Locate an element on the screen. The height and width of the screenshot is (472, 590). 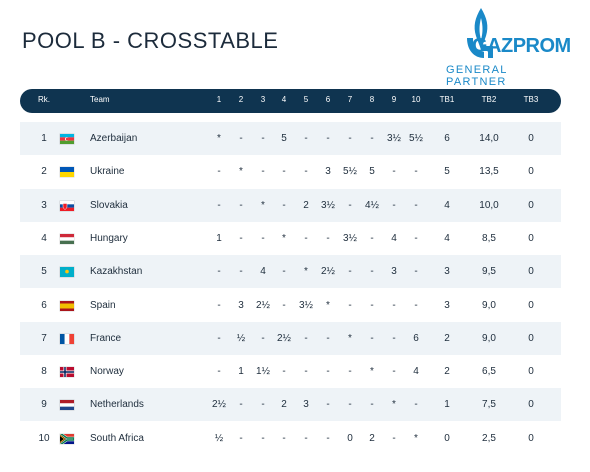
flag-spain-icon is located at coordinates (67, 305).